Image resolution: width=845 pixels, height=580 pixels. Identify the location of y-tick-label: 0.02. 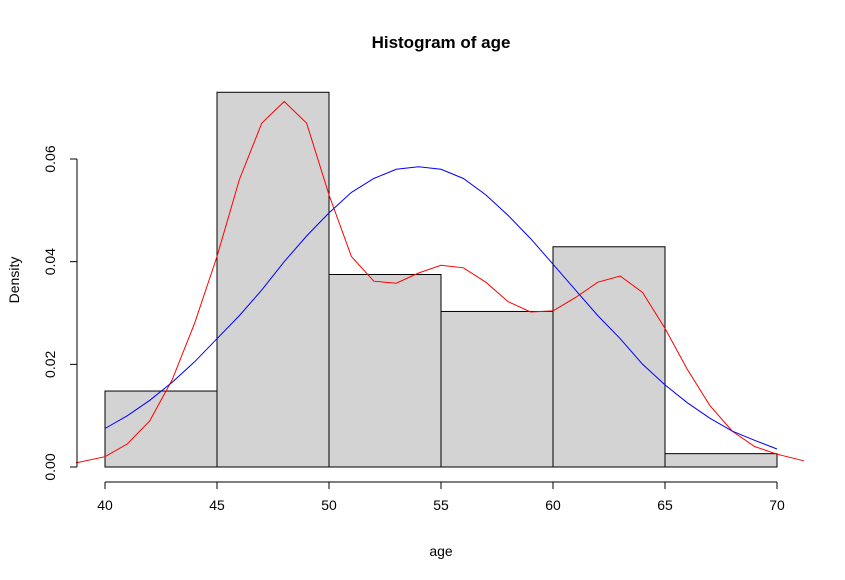
(50, 363).